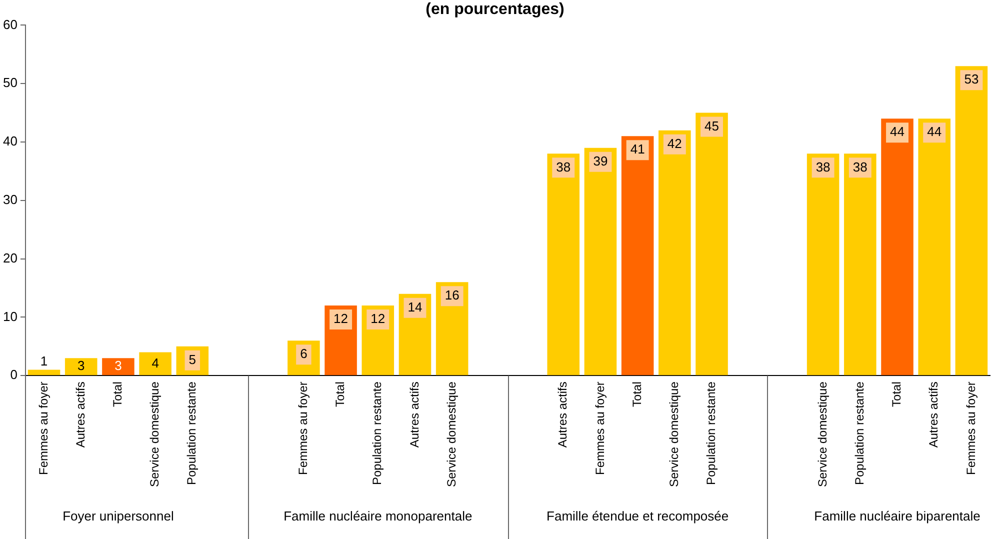 This screenshot has width=992, height=539. Describe the element at coordinates (118, 516) in the screenshot. I see `text: Foyer unipersonnel` at that location.